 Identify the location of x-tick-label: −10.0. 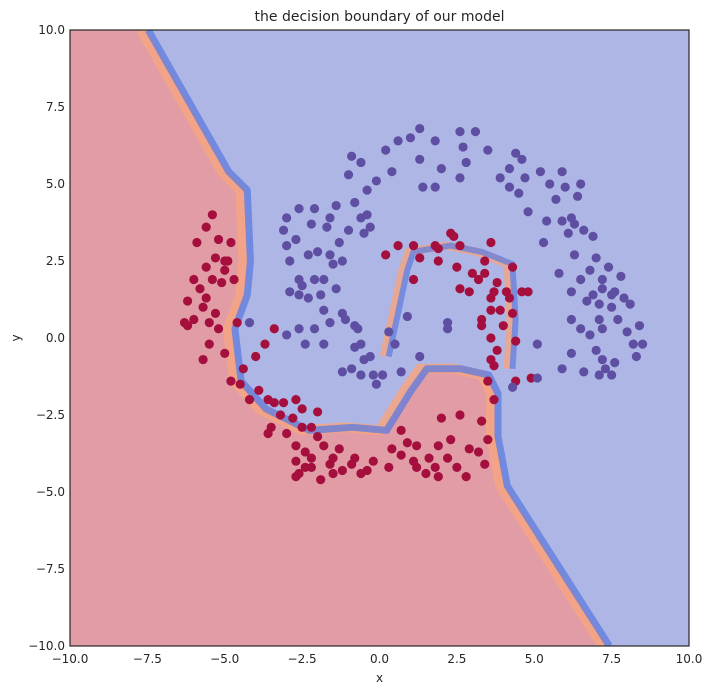
(70, 659).